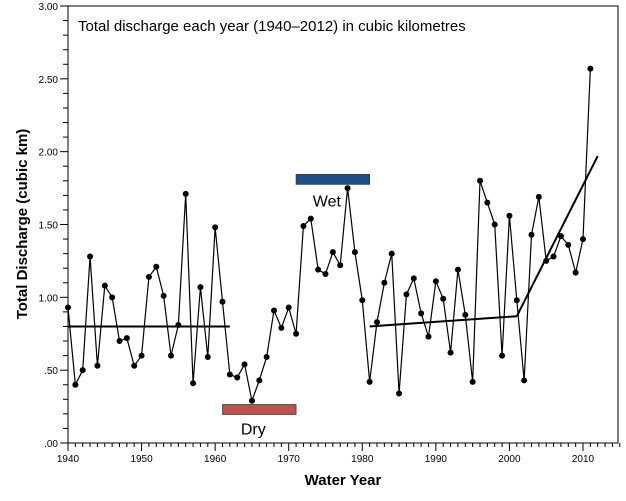  What do you see at coordinates (332, 179) in the screenshot?
I see `wet-period-bar` at bounding box center [332, 179].